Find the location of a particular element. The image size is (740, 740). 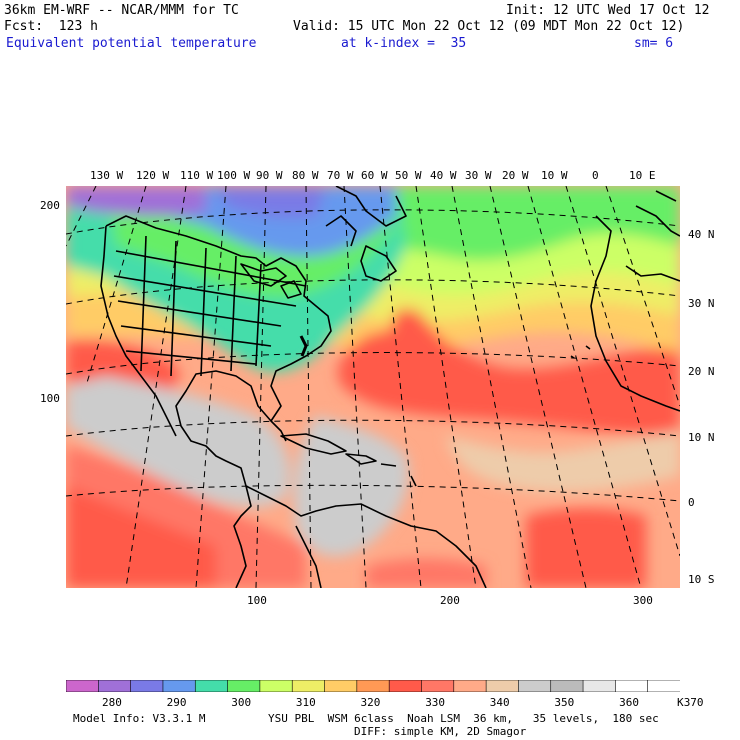

lon-label-80w: 80 W is located at coordinates (305, 175).